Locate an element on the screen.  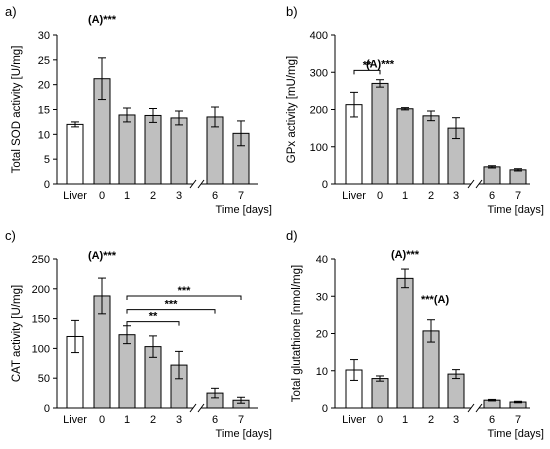
y-tick-label: 10 is located at coordinates (44, 135).